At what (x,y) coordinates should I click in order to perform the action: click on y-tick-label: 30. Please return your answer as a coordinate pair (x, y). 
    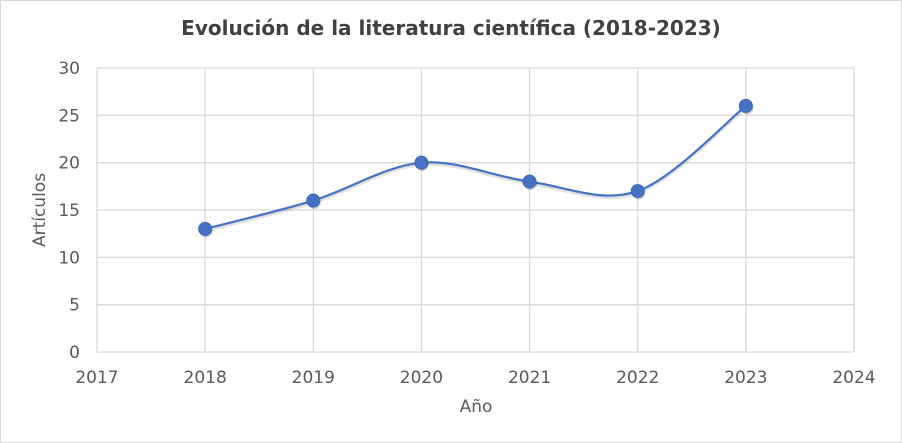
    Looking at the image, I should click on (69, 69).